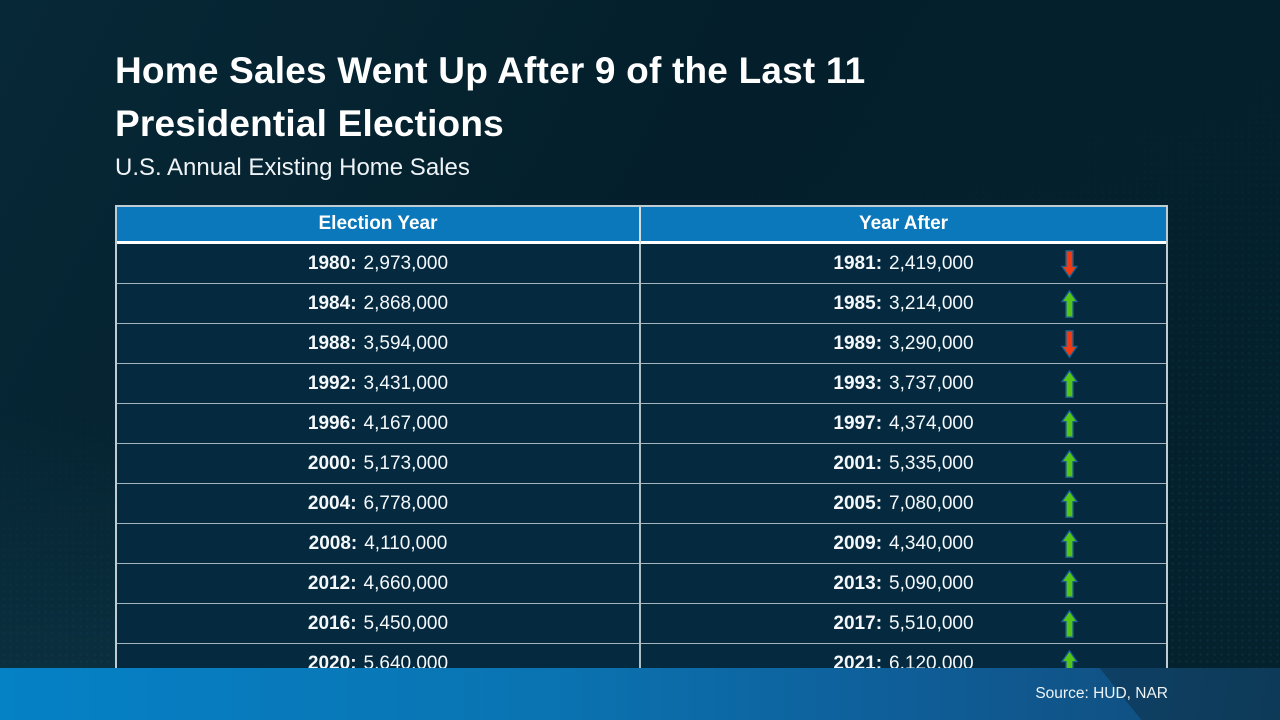  I want to click on election-year-label: 2004:, so click(332, 503).